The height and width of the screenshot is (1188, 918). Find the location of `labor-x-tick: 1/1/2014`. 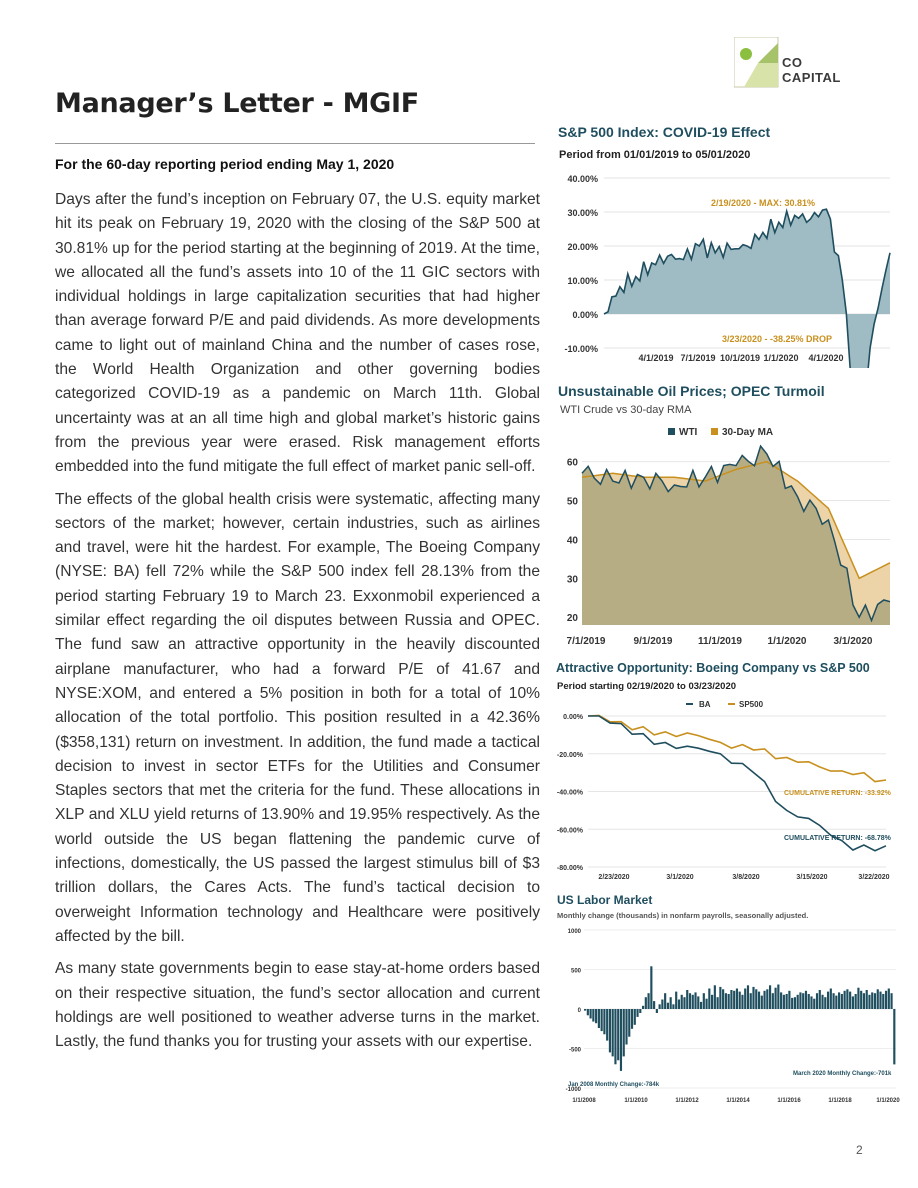

labor-x-tick: 1/1/2014 is located at coordinates (738, 1101).